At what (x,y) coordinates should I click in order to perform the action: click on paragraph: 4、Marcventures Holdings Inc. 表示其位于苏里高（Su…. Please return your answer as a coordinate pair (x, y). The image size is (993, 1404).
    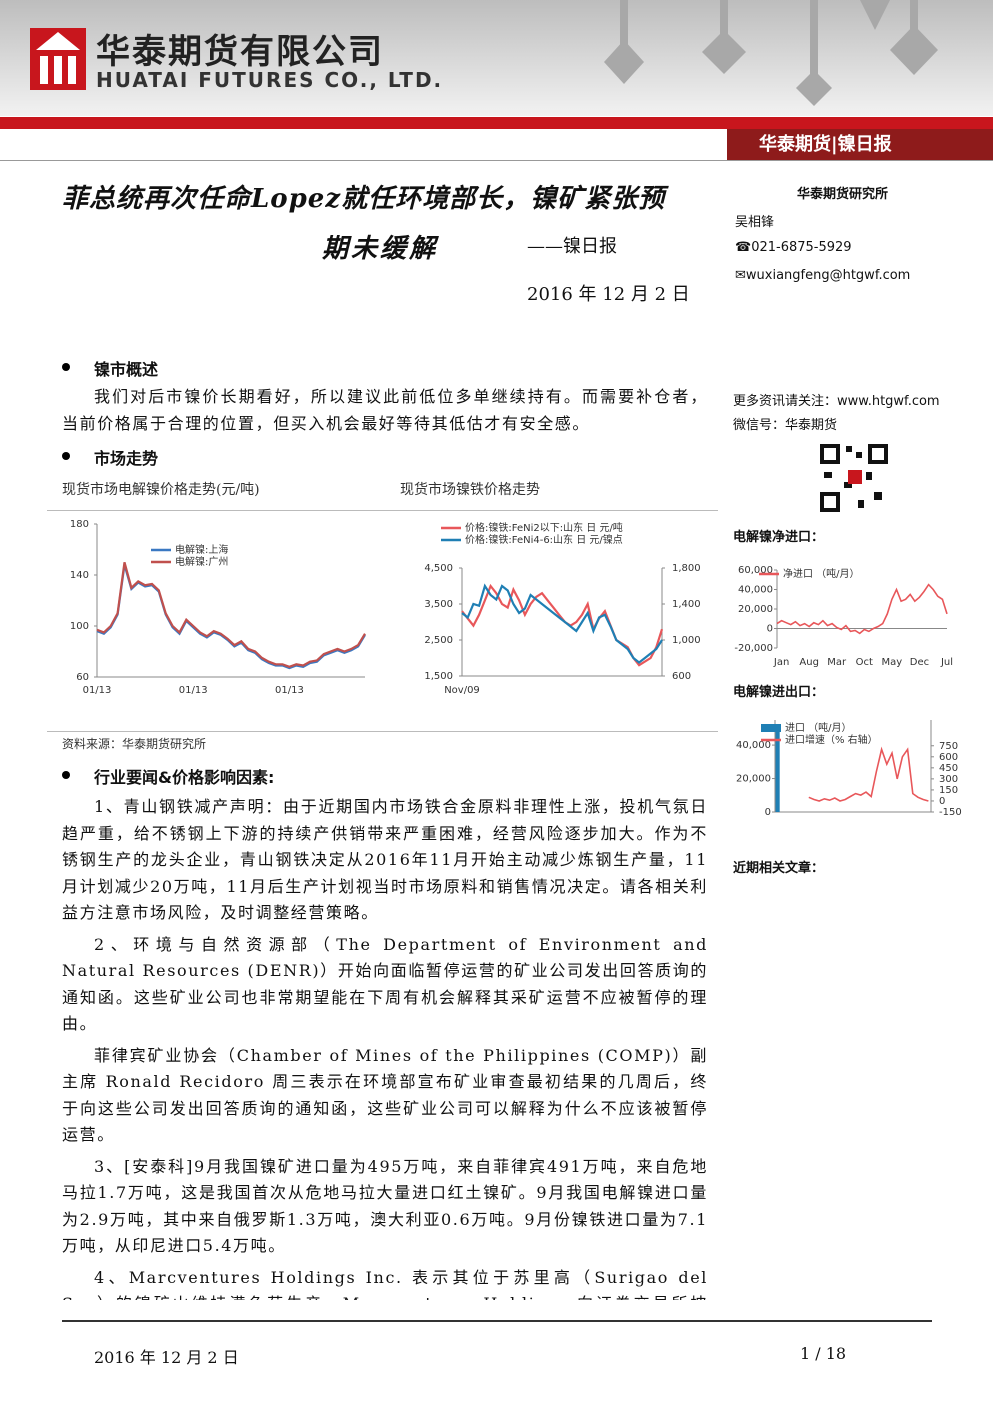
    Looking at the image, I should click on (385, 1284).